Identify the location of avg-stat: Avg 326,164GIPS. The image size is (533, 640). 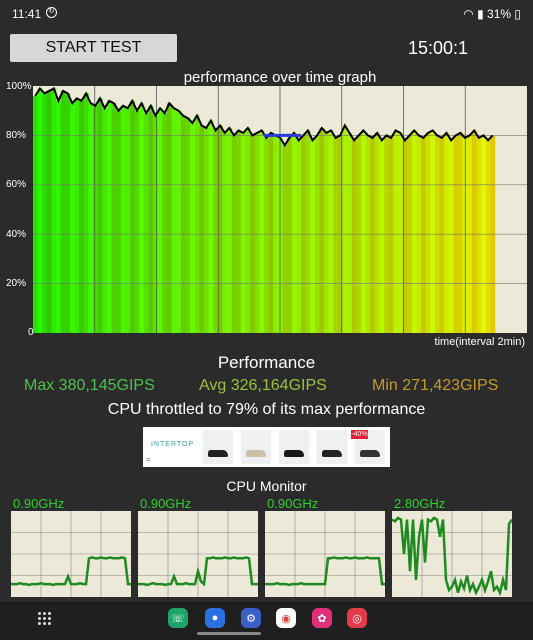
(263, 385).